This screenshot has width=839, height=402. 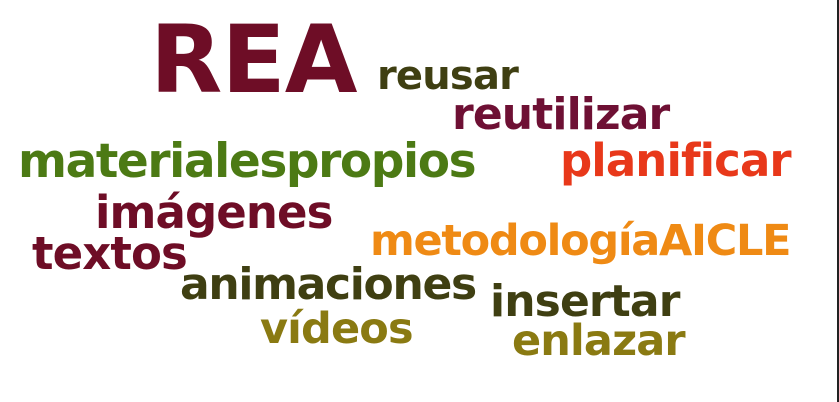 I want to click on word-textos: textos, so click(x=110, y=253).